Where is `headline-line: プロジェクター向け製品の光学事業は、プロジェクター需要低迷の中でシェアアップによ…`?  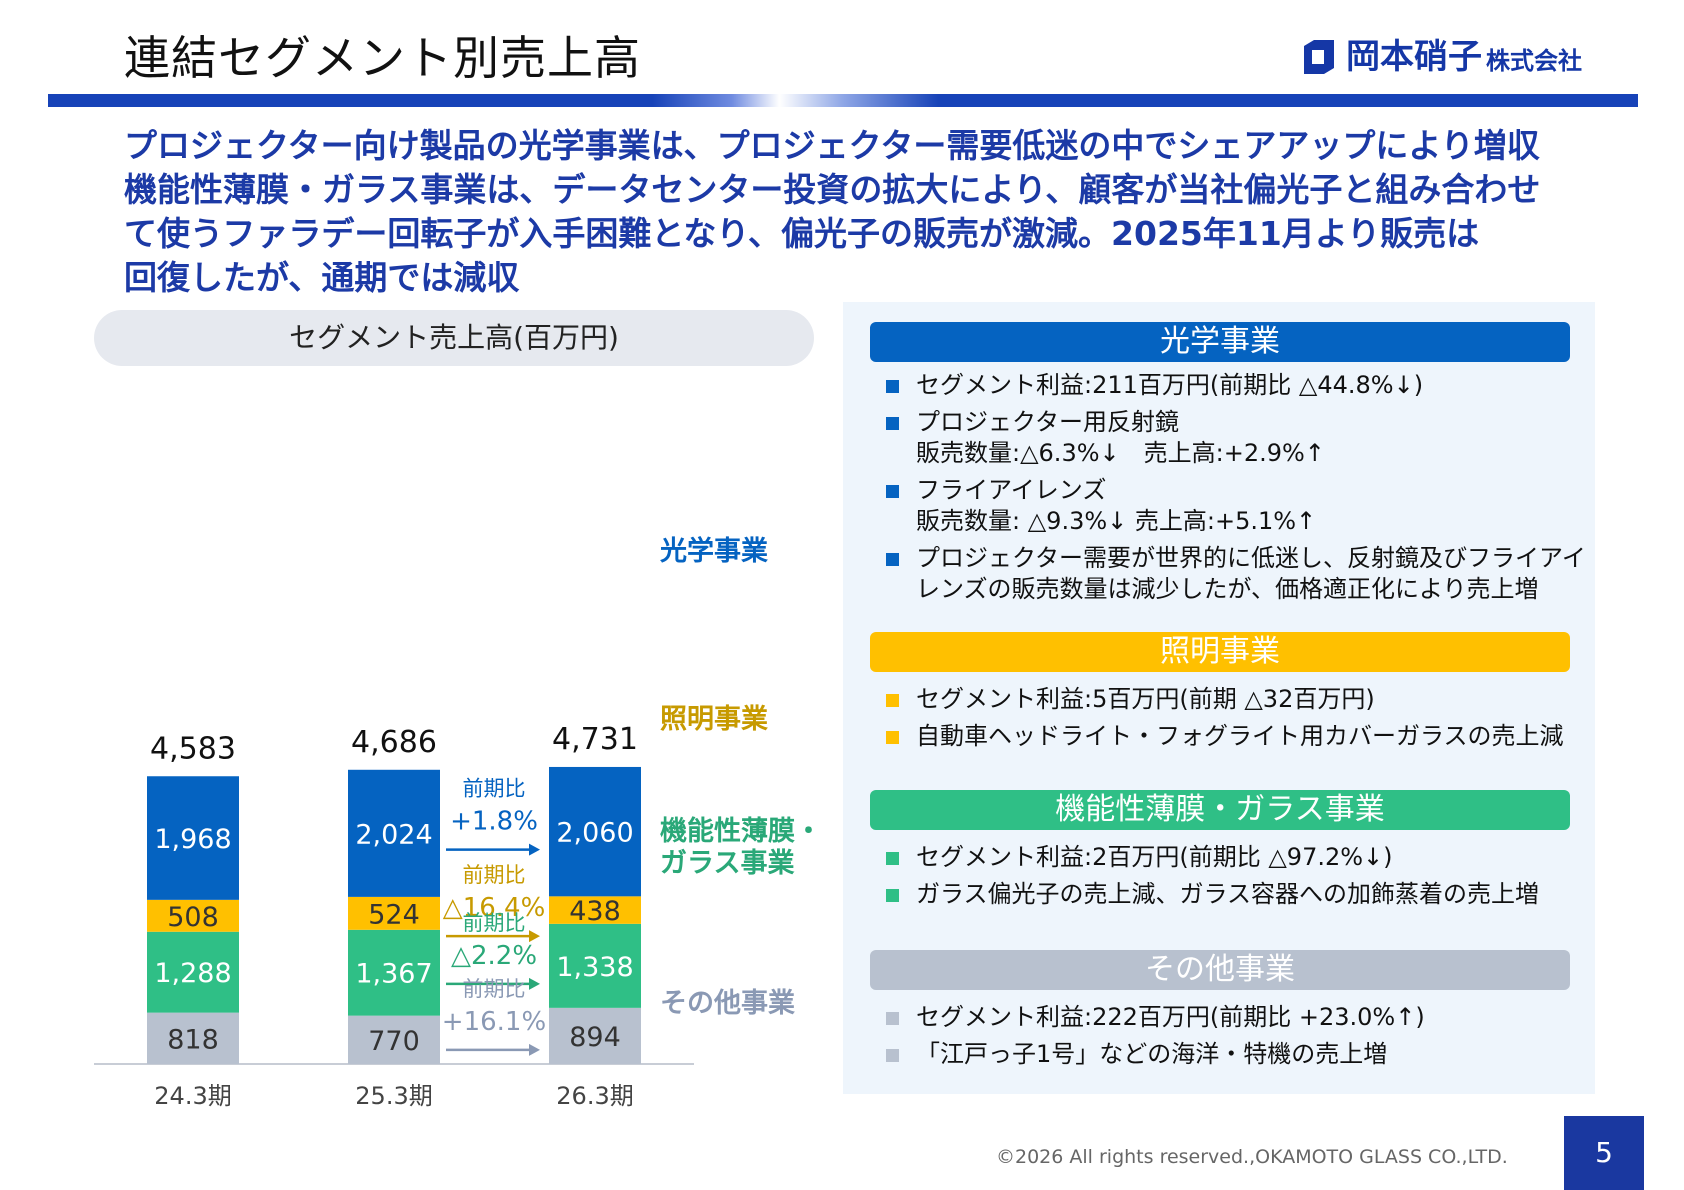
headline-line: プロジェクター向け製品の光学事業は、プロジェクター需要低迷の中でシェアアップによ… is located at coordinates (832, 145).